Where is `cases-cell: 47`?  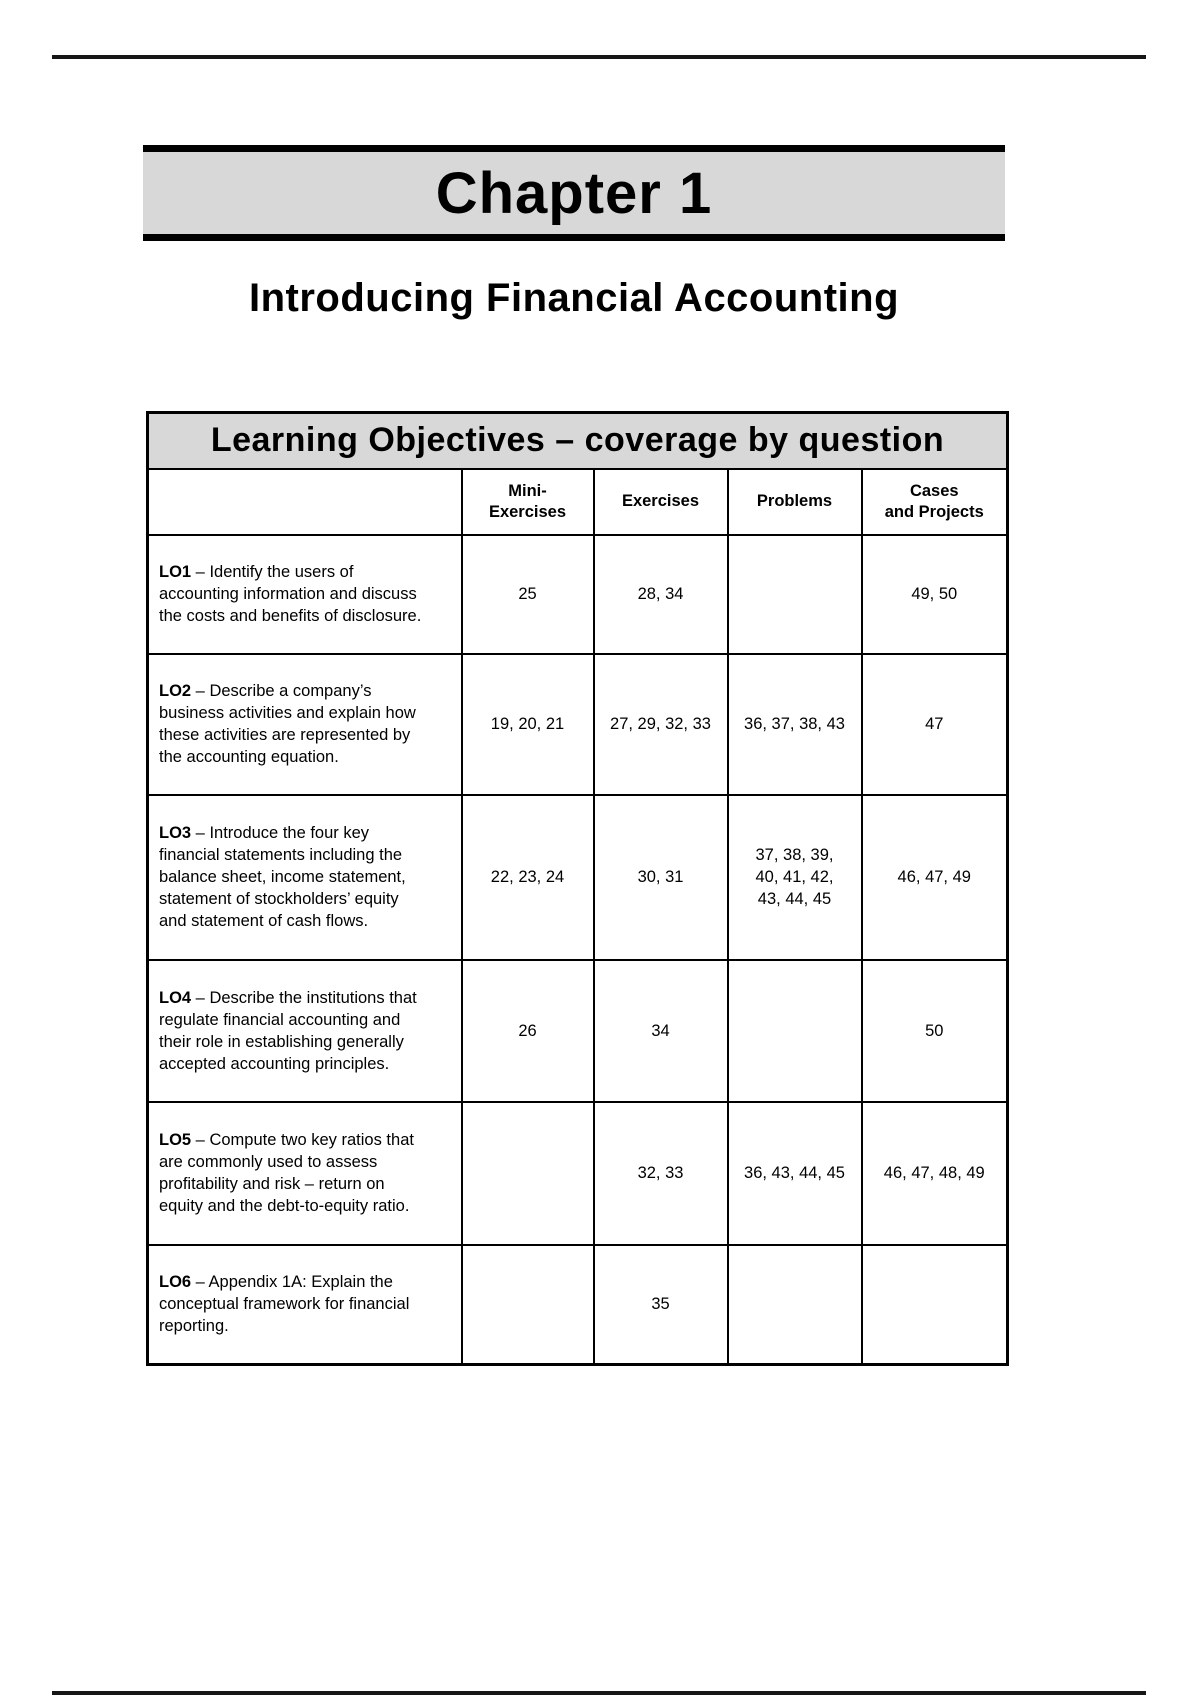 cases-cell: 47 is located at coordinates (934, 724).